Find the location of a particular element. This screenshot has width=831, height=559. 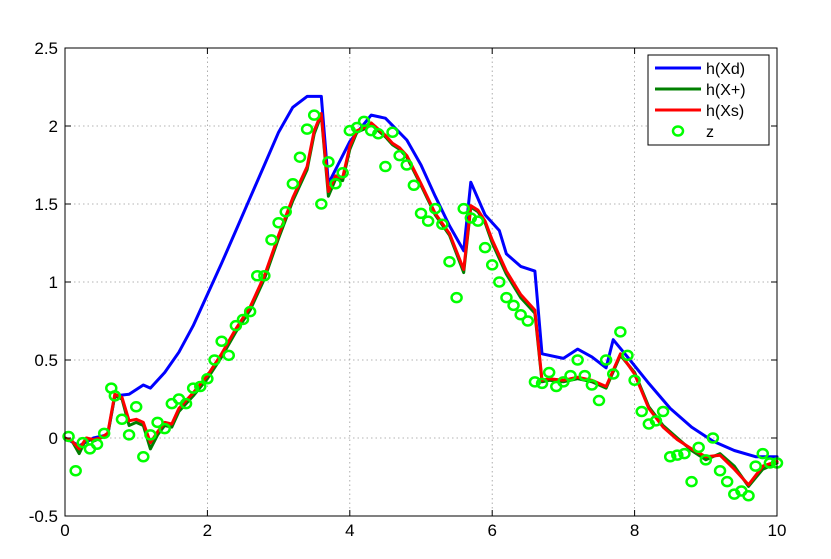

x-tick-label: 10 is located at coordinates (777, 530).